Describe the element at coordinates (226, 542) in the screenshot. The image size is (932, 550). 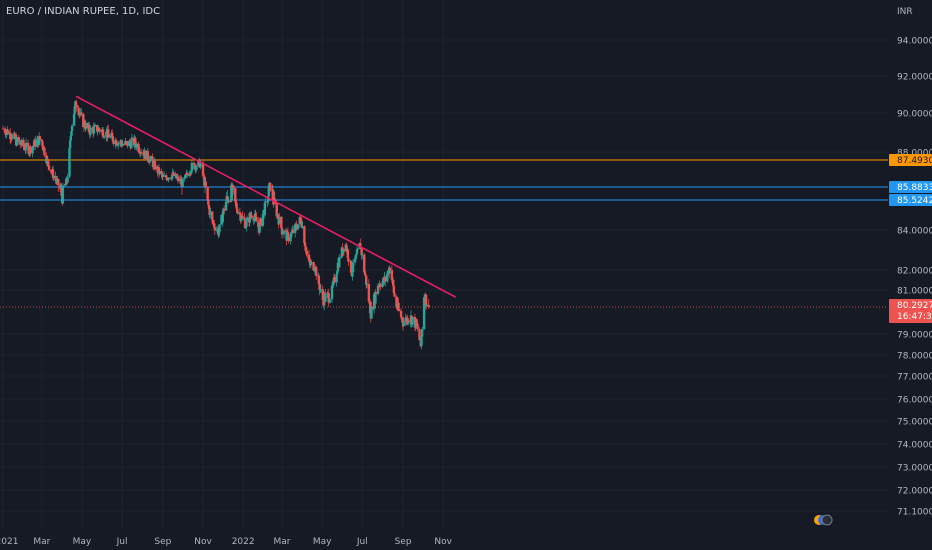
I see `x-axis: 2021 Mar May Jul Sep Nov 2022 Mar May Jul Sep Nov` at that location.